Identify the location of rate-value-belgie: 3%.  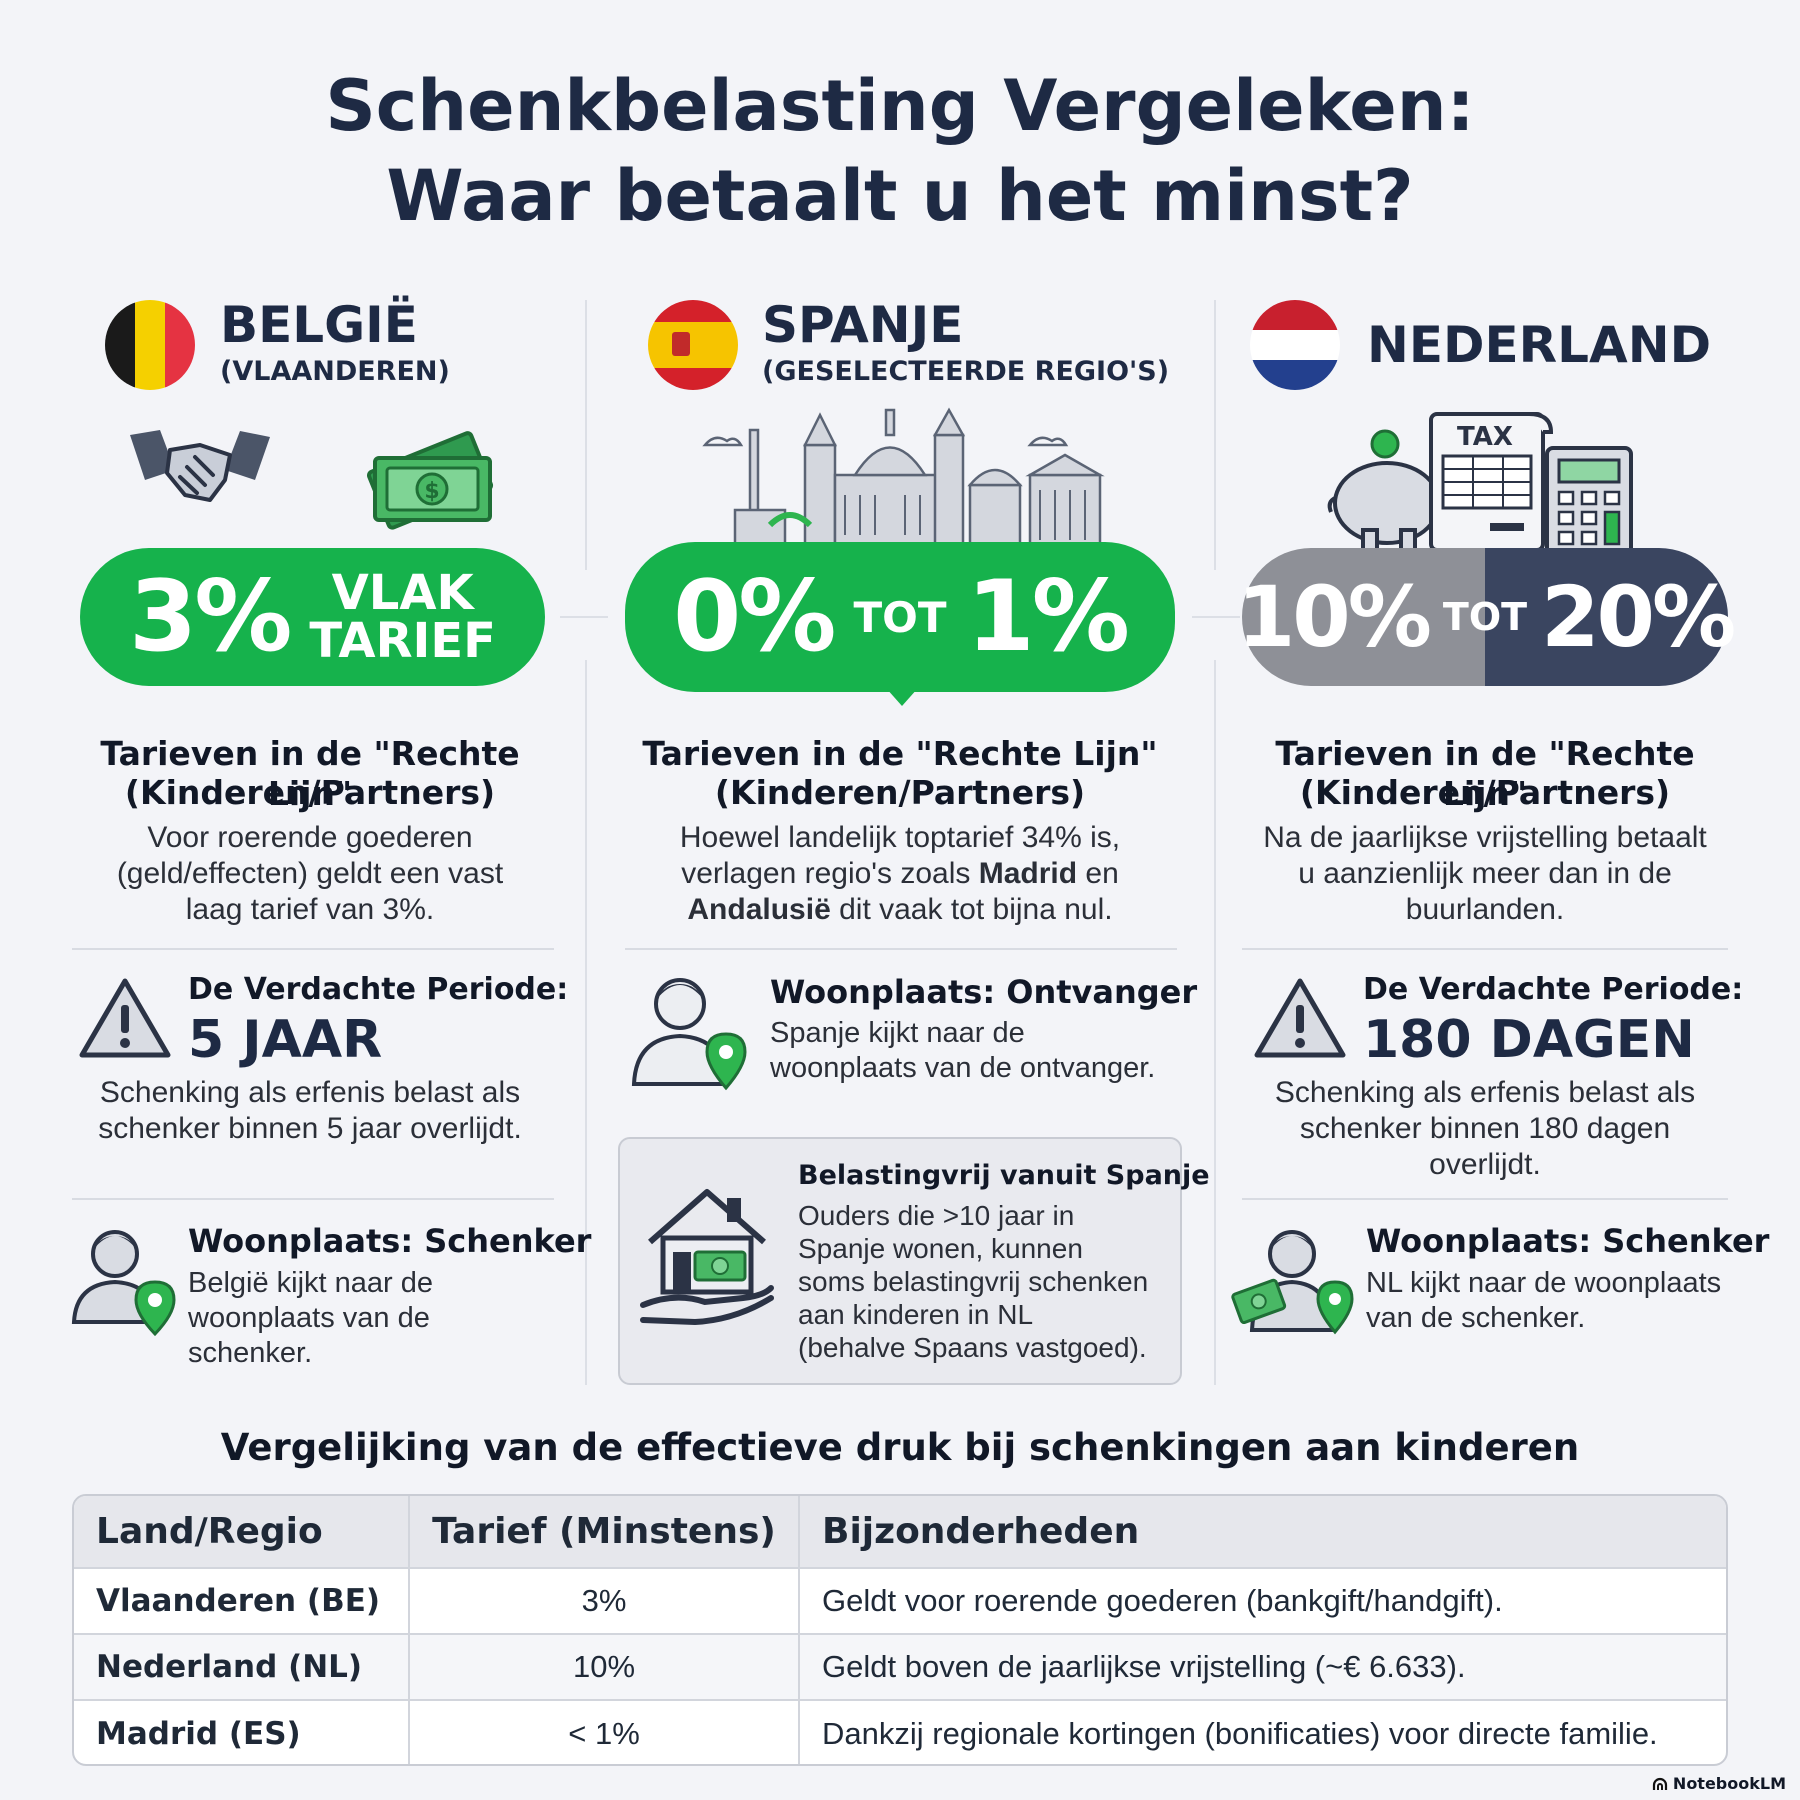
(210, 617).